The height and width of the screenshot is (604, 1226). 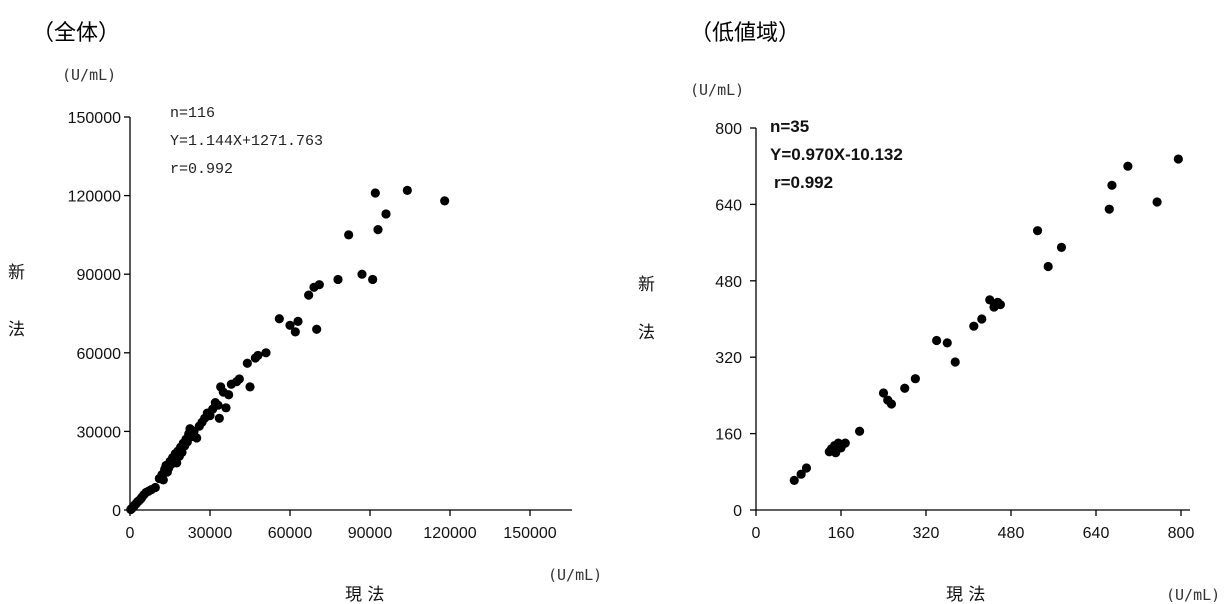 What do you see at coordinates (728, 282) in the screenshot?
I see `y-tick-label: 480` at bounding box center [728, 282].